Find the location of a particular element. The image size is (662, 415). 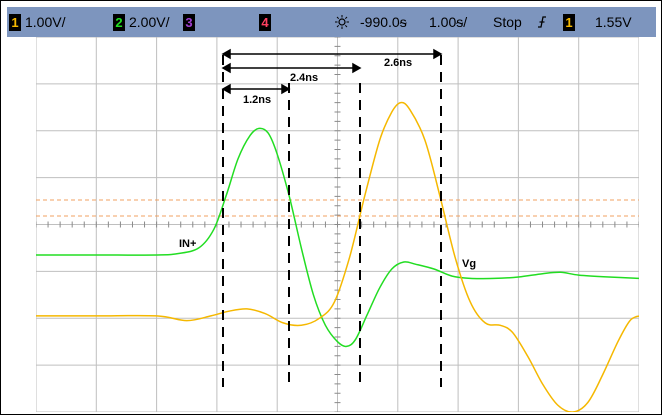

signal-label-vg: Vg is located at coordinates (469, 264).